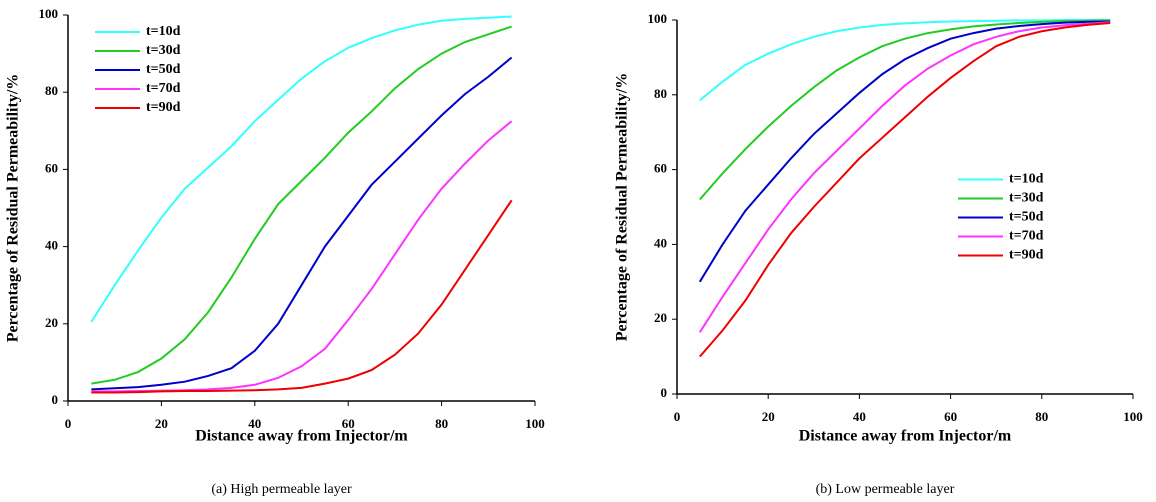 Image resolution: width=1156 pixels, height=502 pixels. What do you see at coordinates (885, 489) in the screenshot?
I see `caption: (b) Low permeable layer` at bounding box center [885, 489].